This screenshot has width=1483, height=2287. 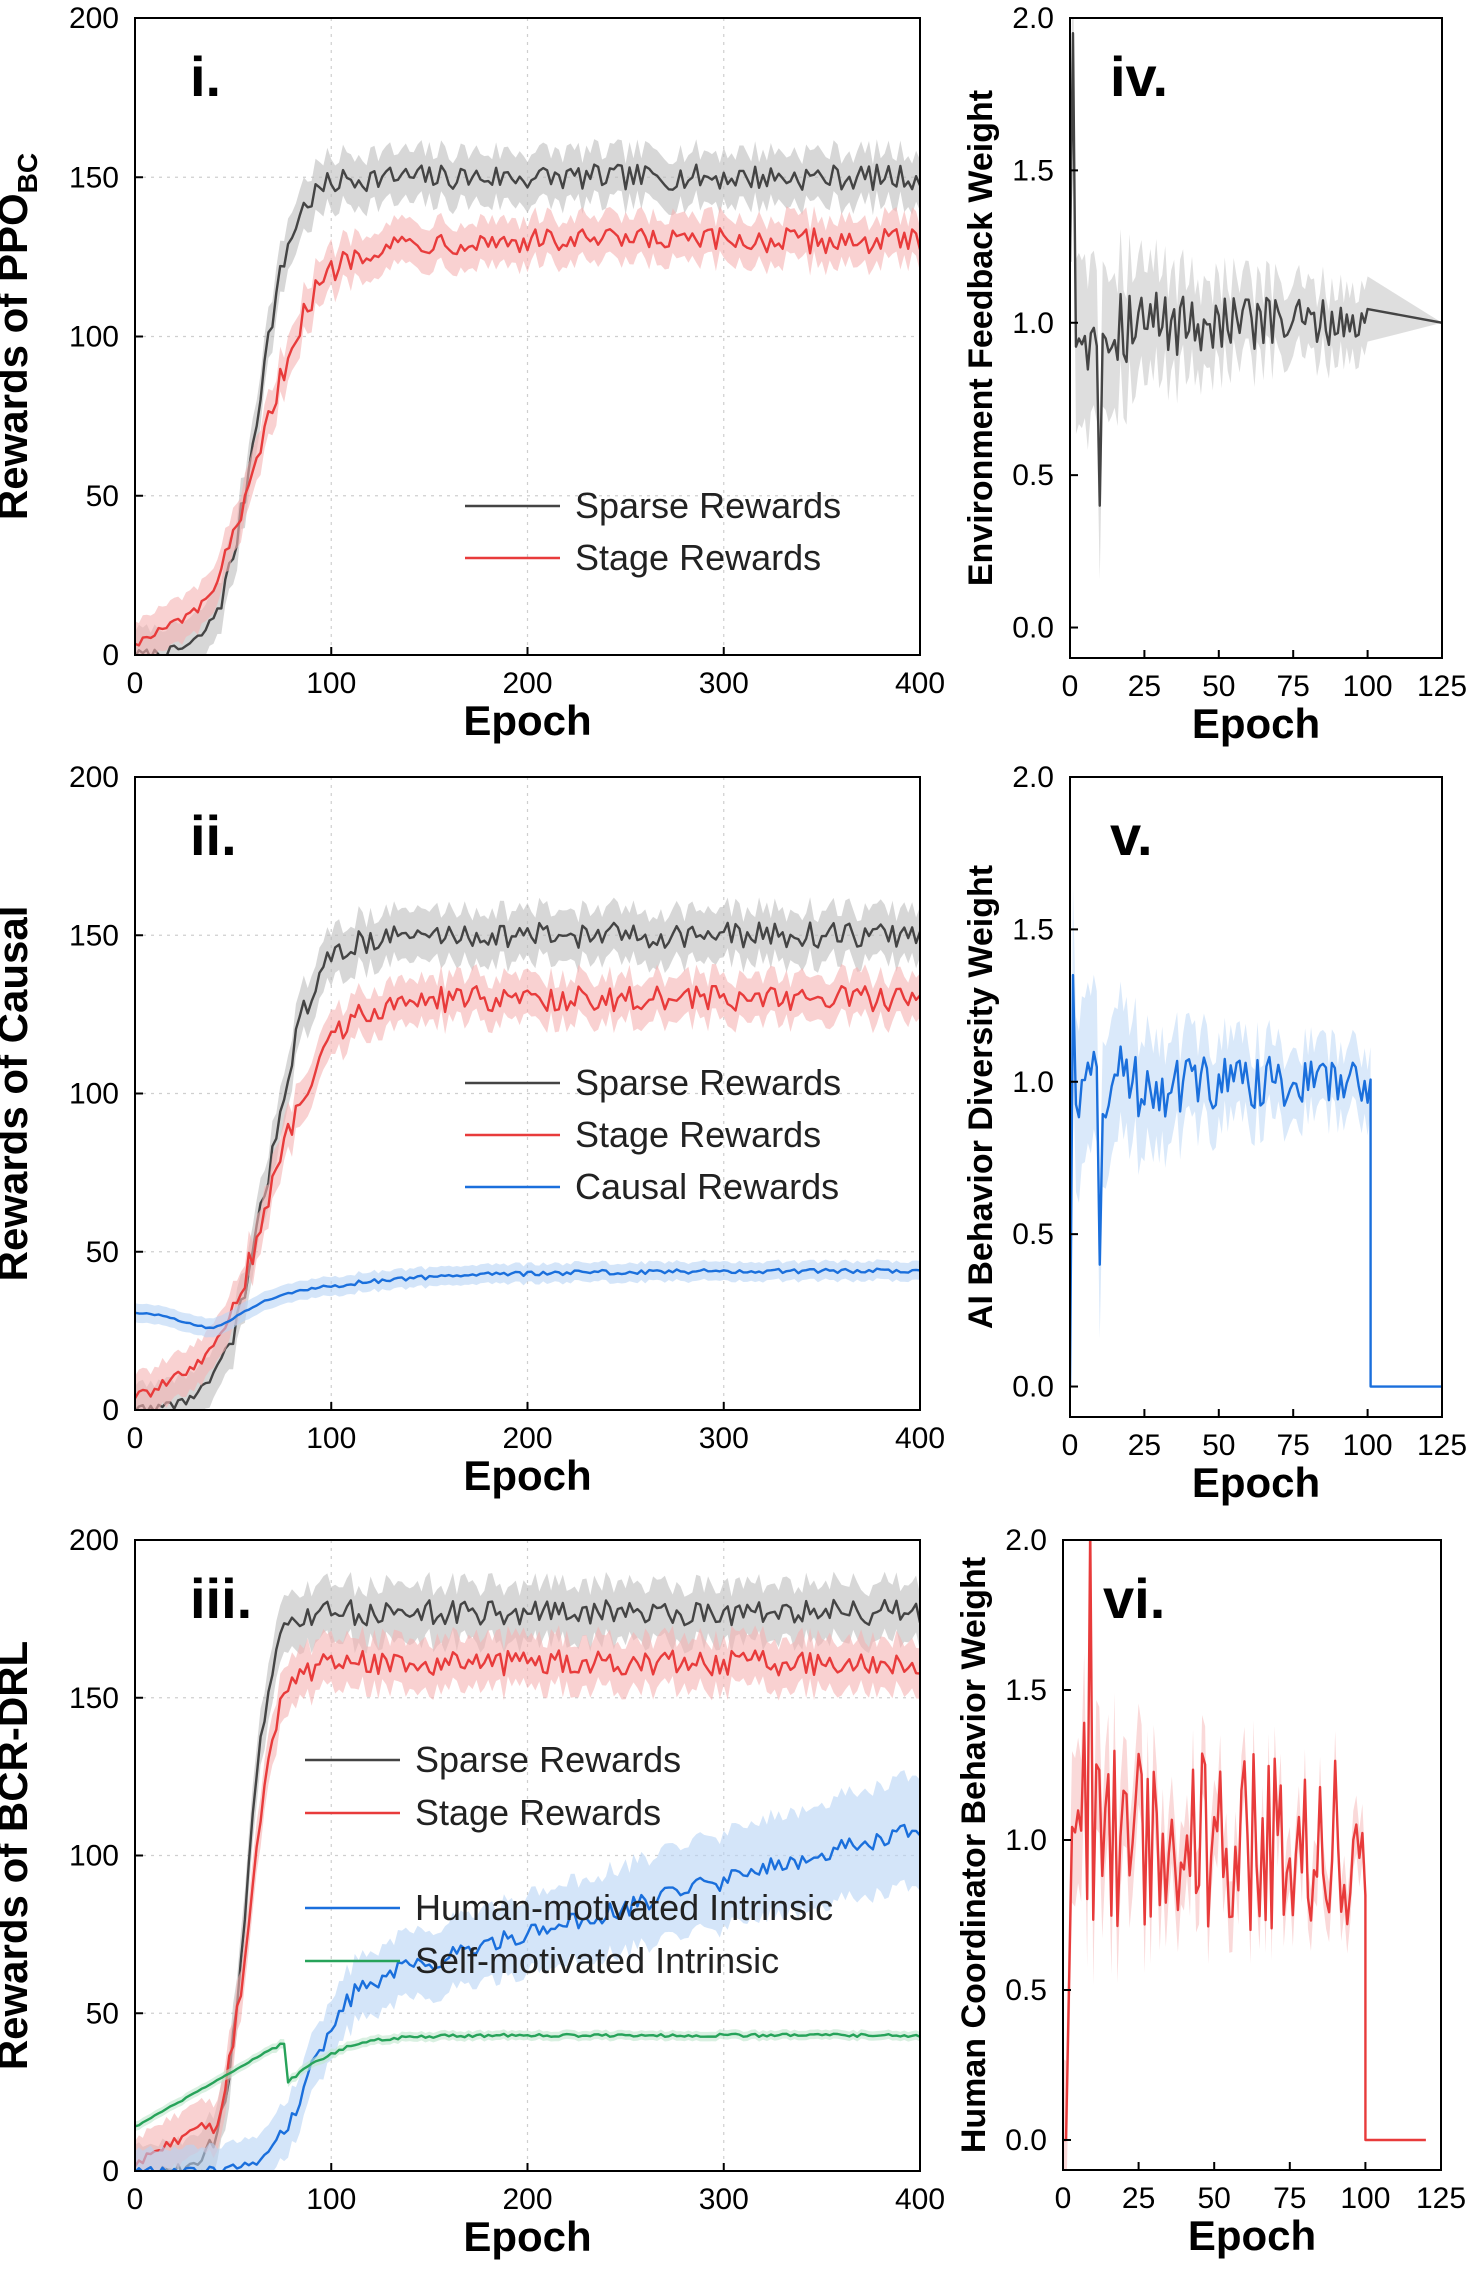 What do you see at coordinates (21, 336) in the screenshot?
I see `y-axis-label: Rewards of PPOBC` at bounding box center [21, 336].